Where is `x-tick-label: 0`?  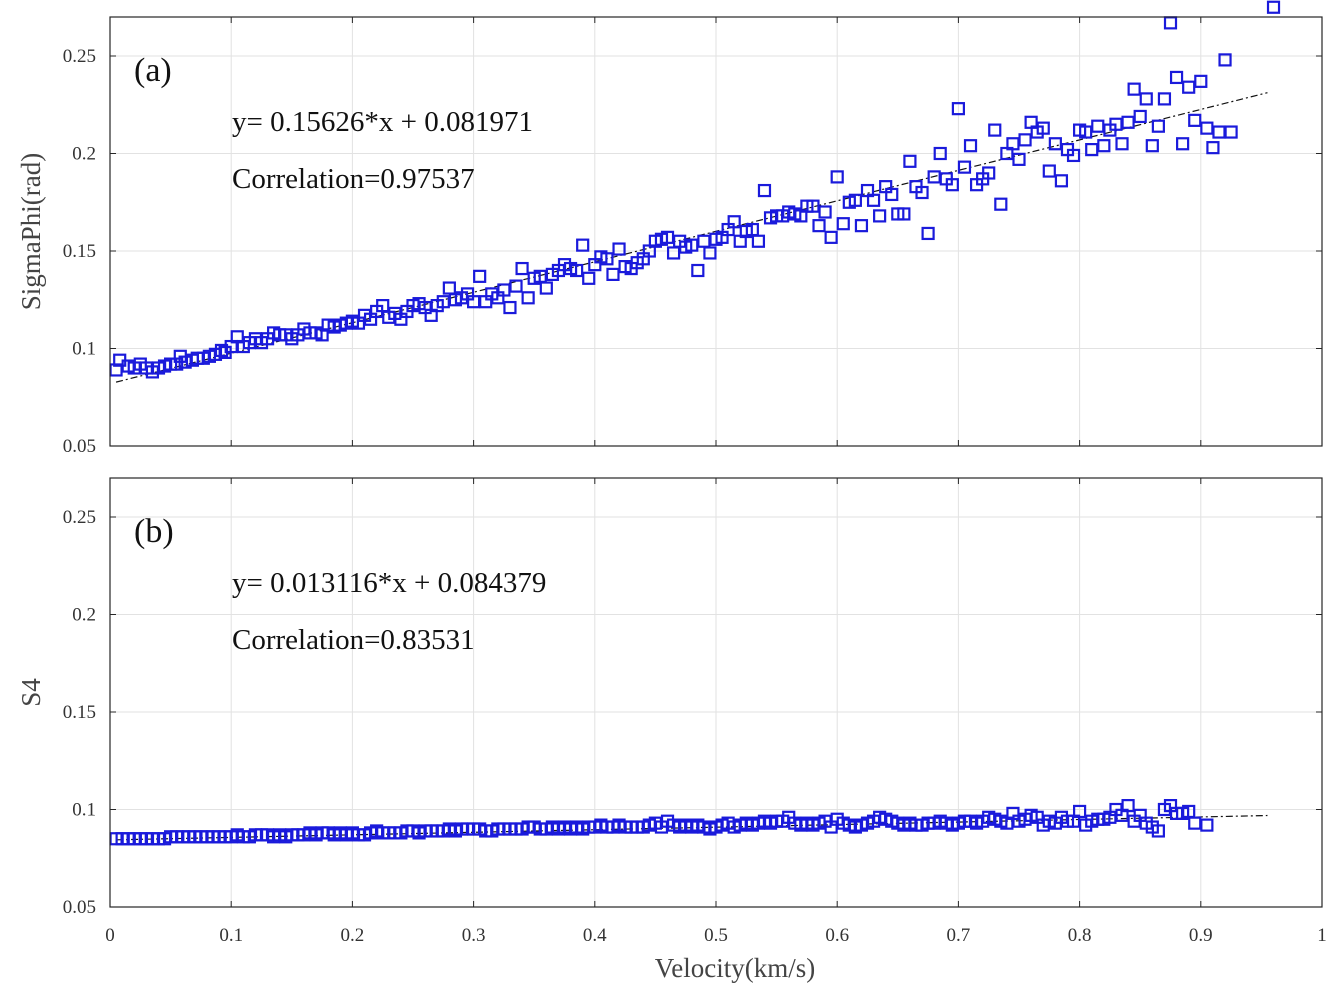
x-tick-label: 0 is located at coordinates (110, 935).